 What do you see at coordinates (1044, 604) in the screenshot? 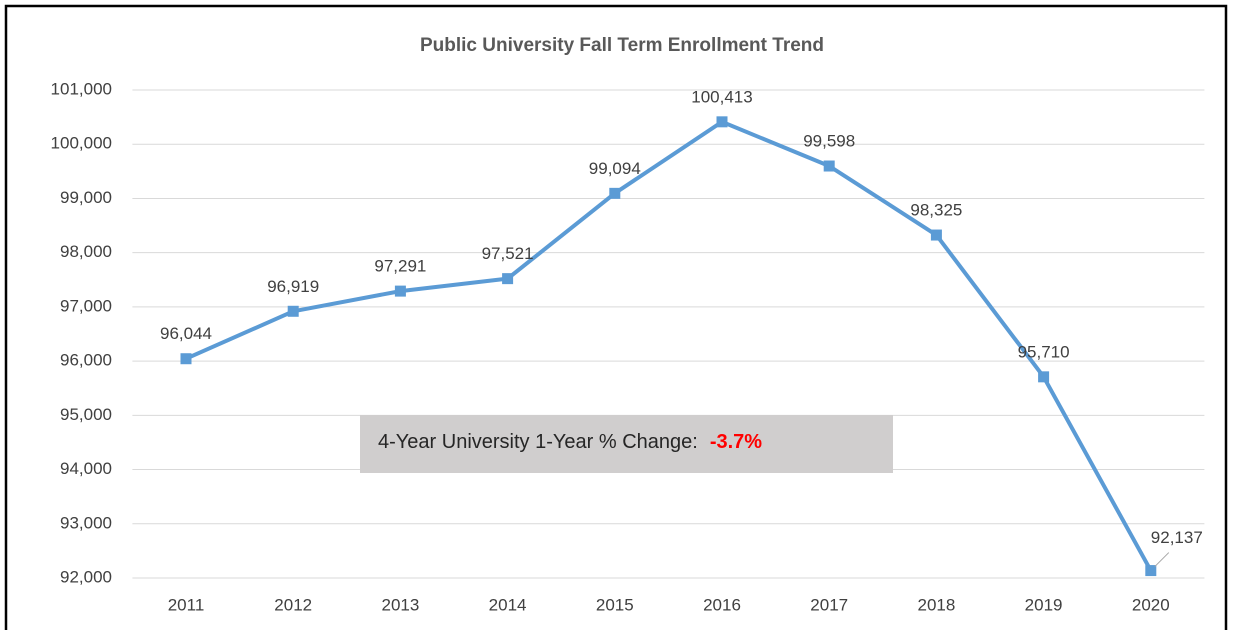
I see `x-tick-label: 2019` at bounding box center [1044, 604].